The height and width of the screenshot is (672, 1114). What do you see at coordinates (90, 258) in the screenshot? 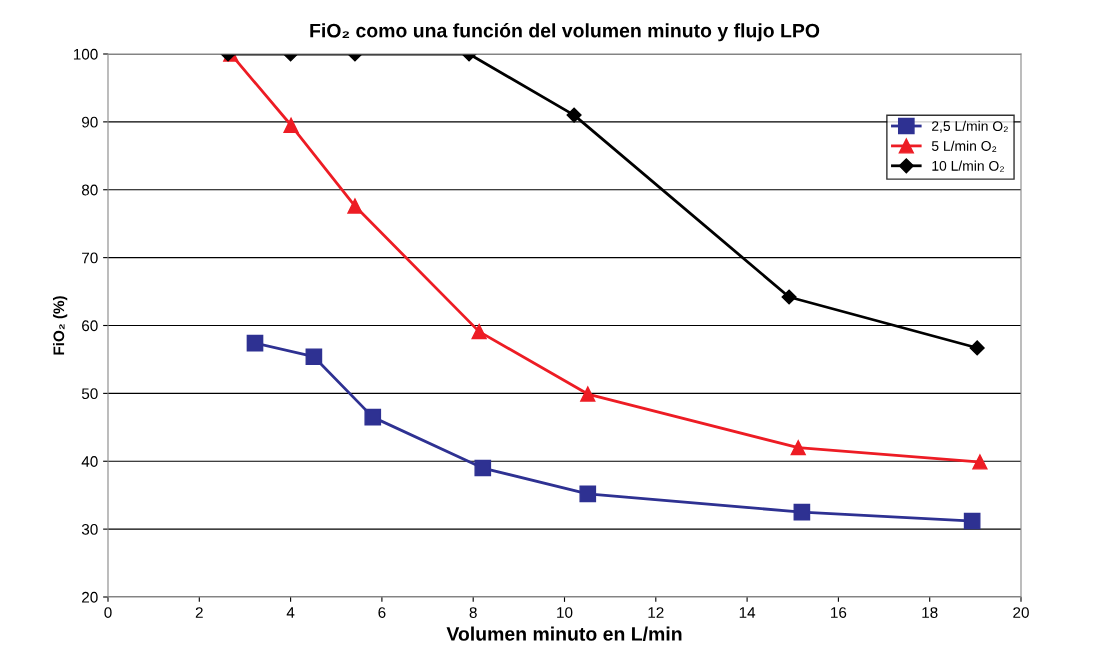
I see `y-tick-label: 70` at bounding box center [90, 258].